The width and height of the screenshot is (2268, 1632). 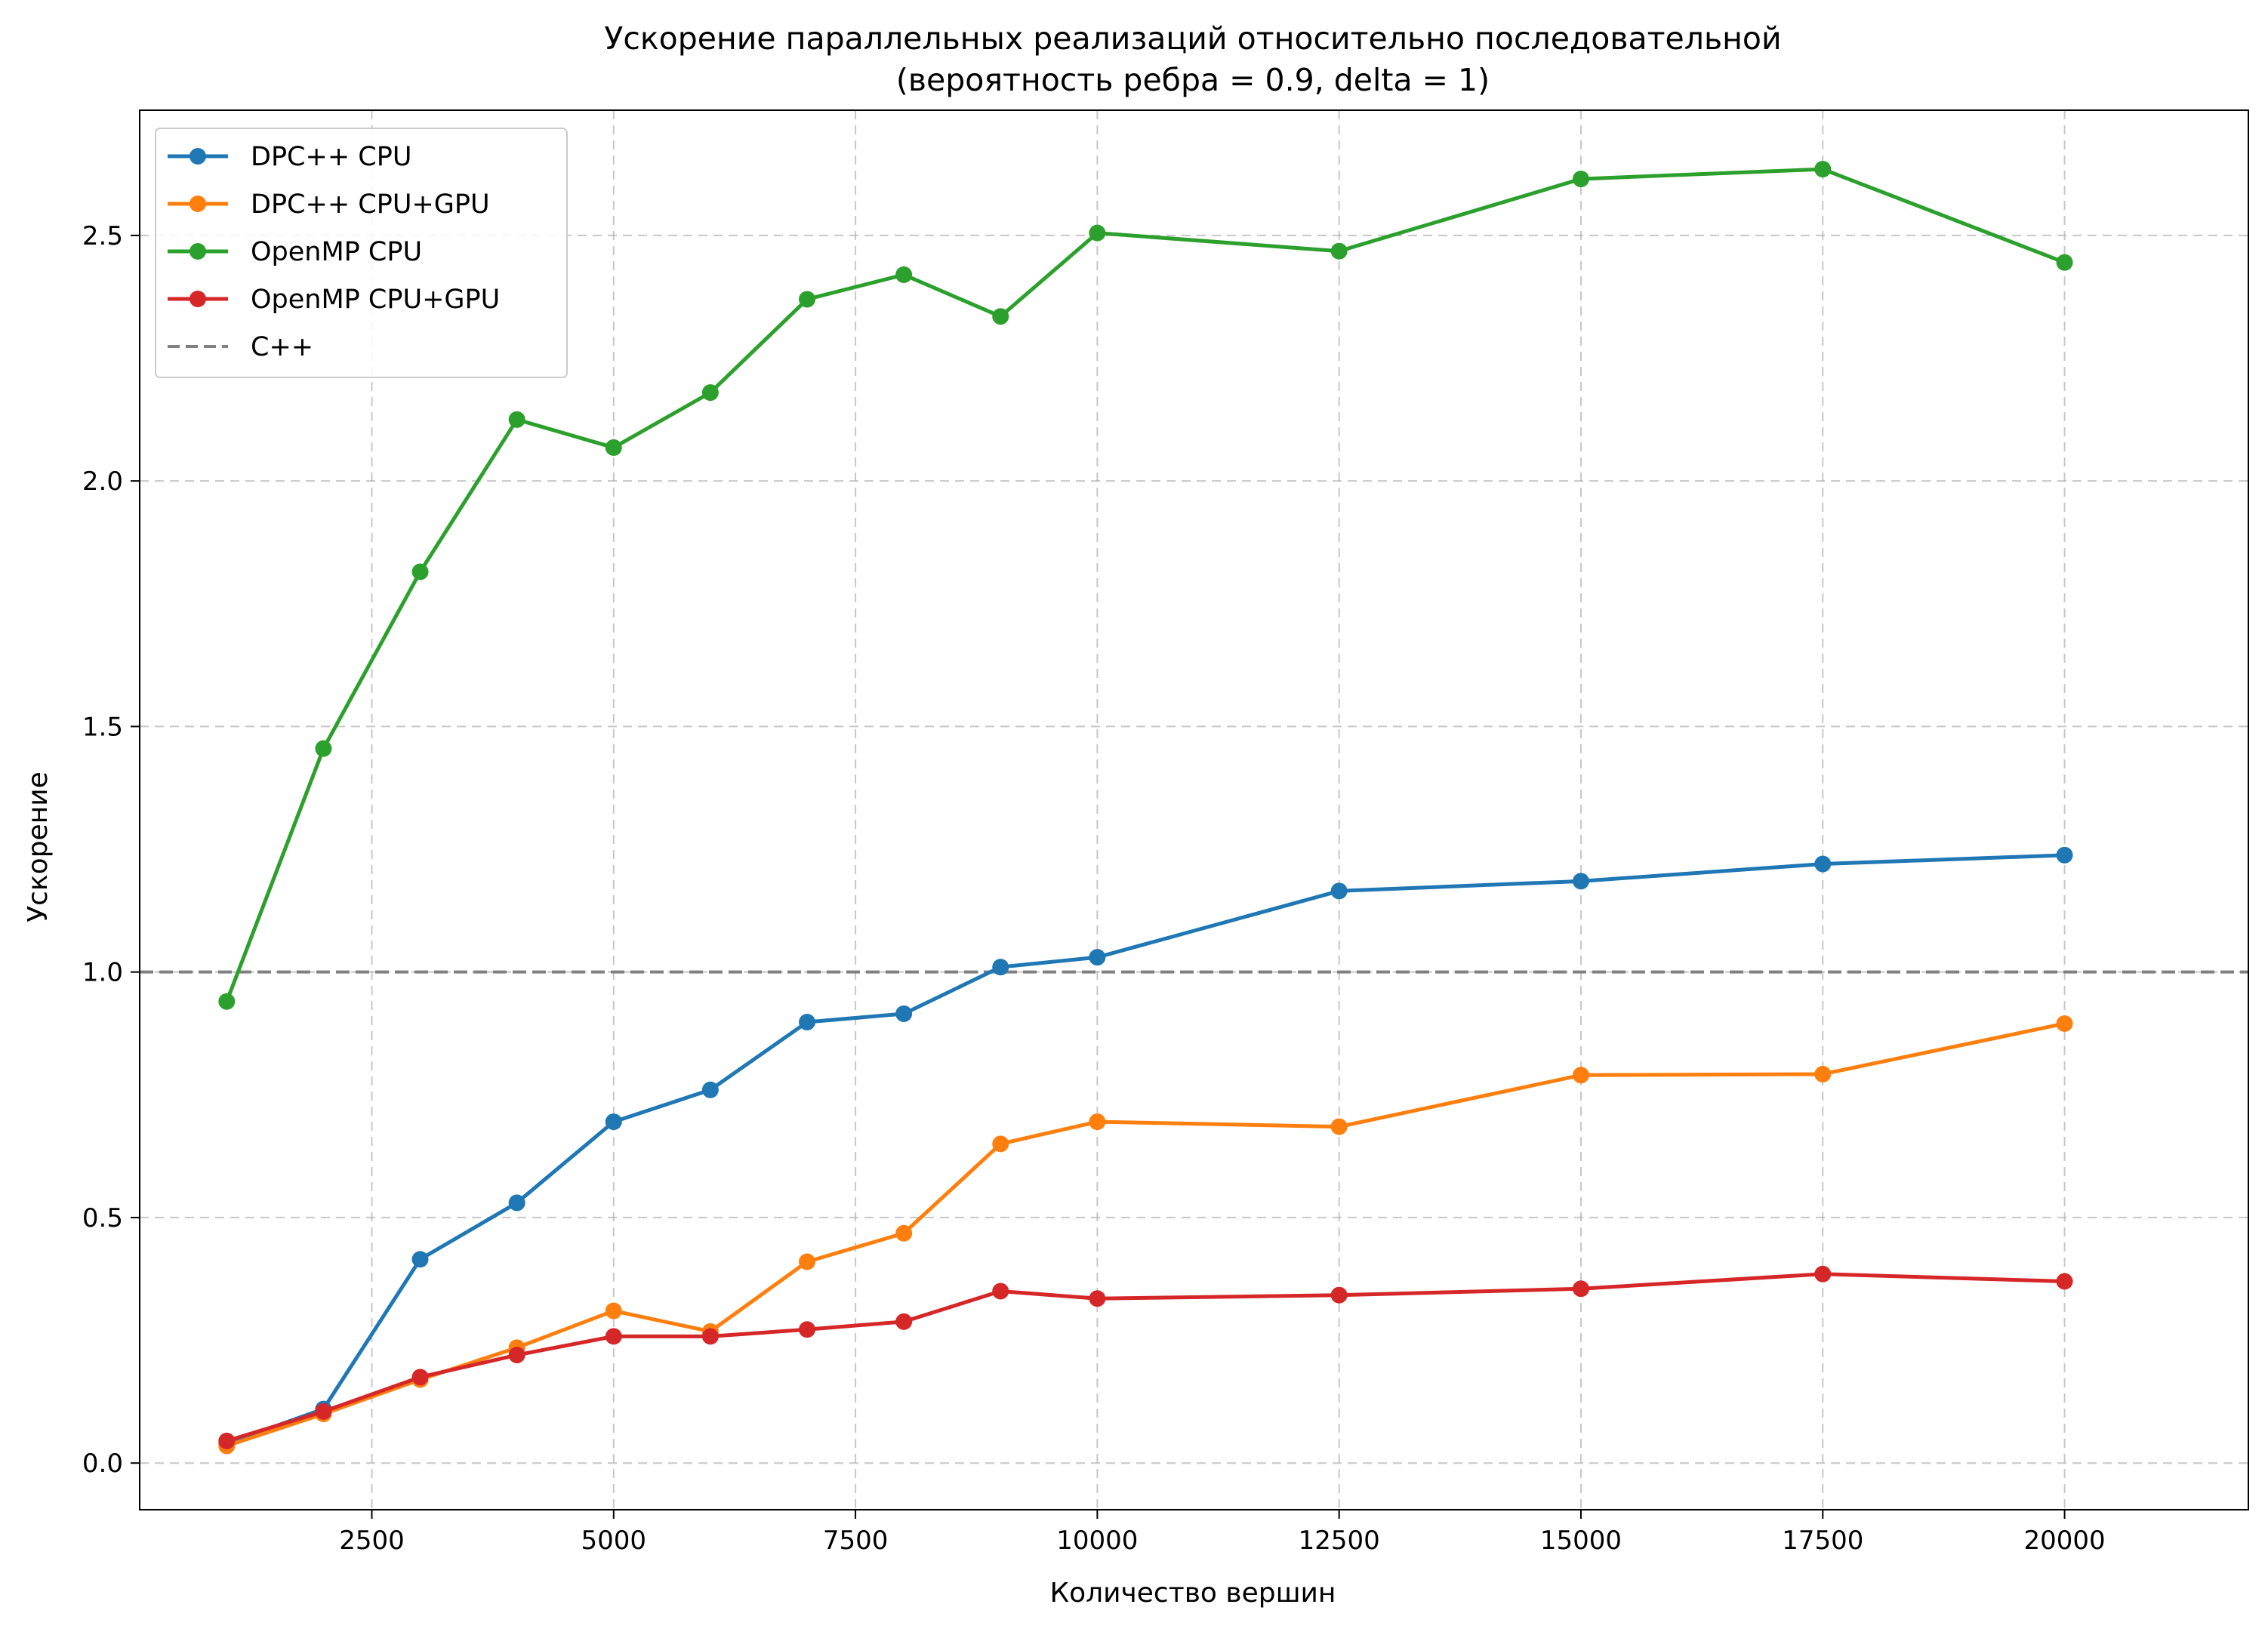 What do you see at coordinates (1581, 1541) in the screenshot?
I see `x-tick-label: 15000` at bounding box center [1581, 1541].